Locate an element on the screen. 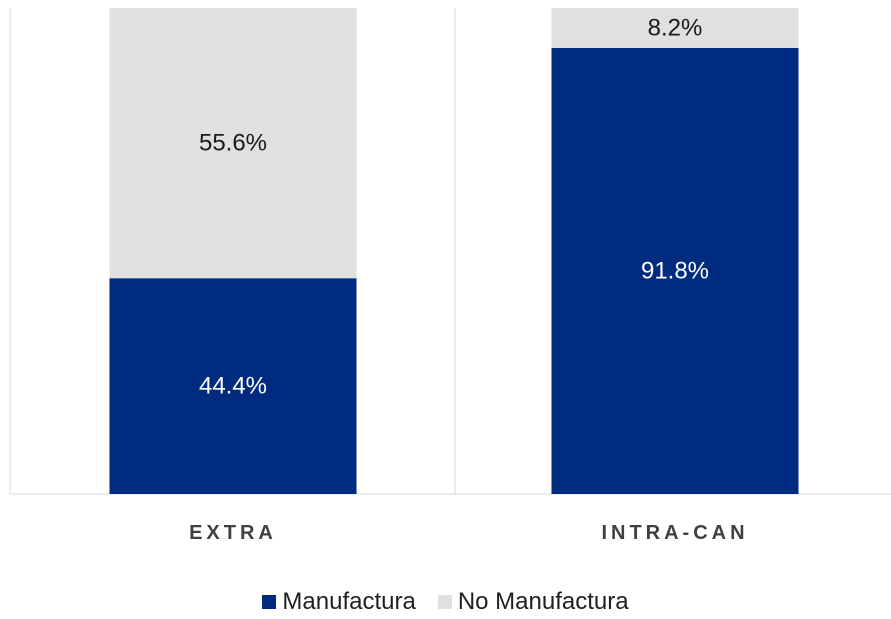 The image size is (891, 619). data-label-intra-can-no-manufactura: 8.2% is located at coordinates (675, 27).